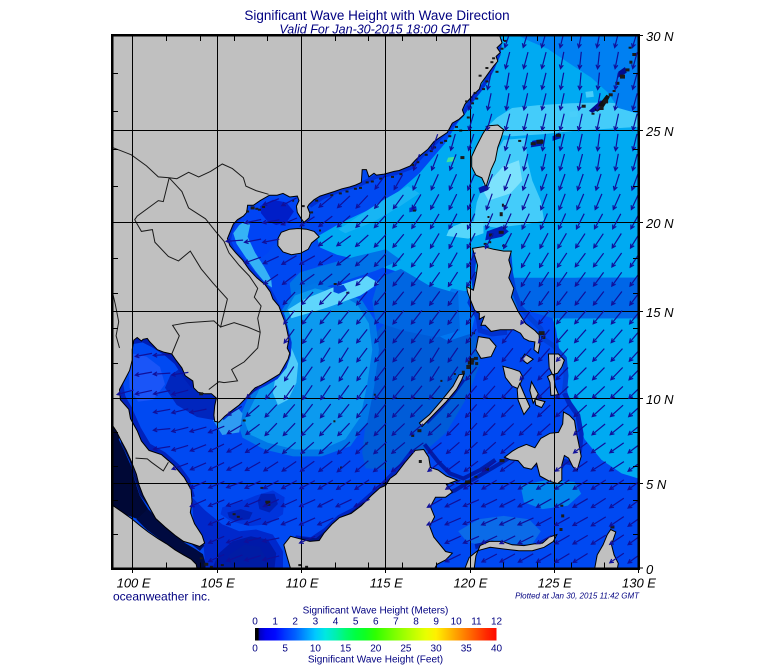 The image size is (775, 665). What do you see at coordinates (374, 30) in the screenshot?
I see `svg-text:Valid For Jan-30-2015 18:00 GM: Valid For Jan-30-2015 18:00 GMT` at bounding box center [374, 30].